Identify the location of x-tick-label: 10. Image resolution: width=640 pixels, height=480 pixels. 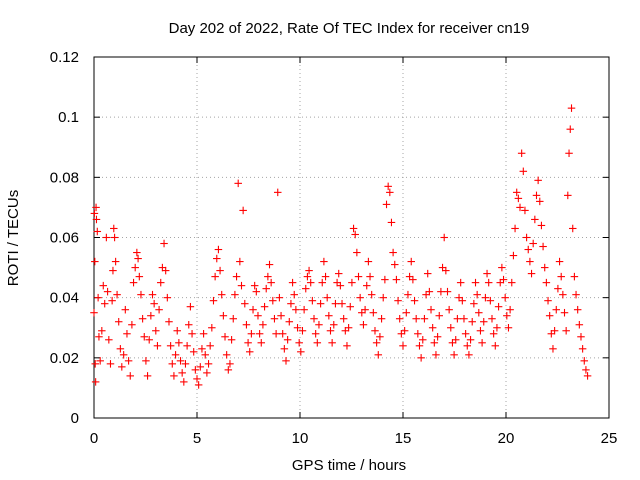
(300, 438).